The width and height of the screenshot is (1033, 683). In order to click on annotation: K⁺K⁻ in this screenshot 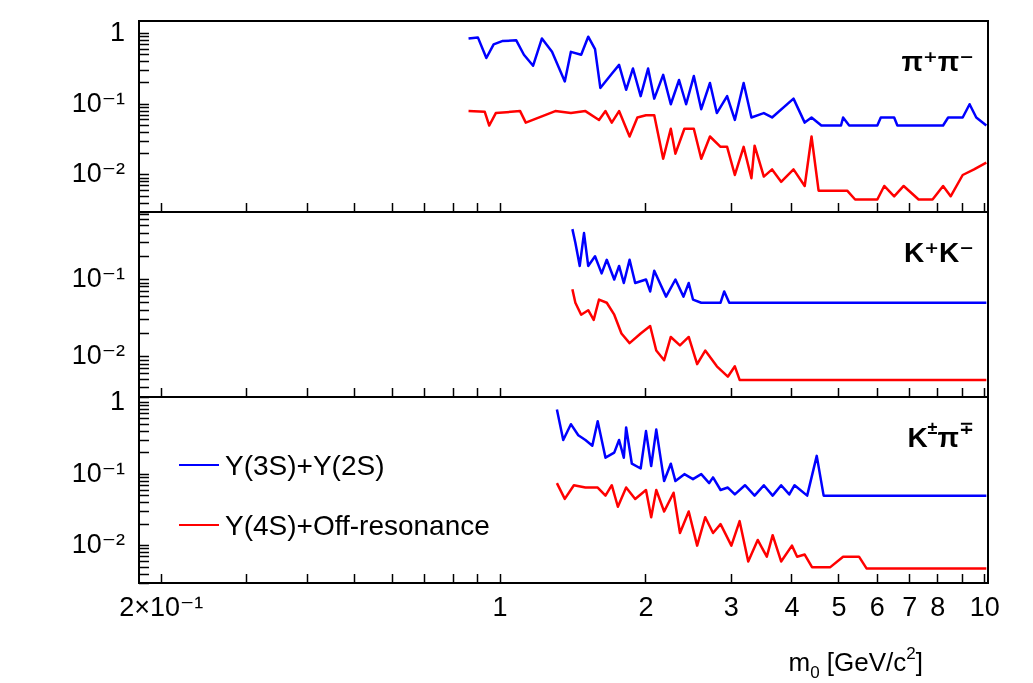, I will do `click(939, 252)`.